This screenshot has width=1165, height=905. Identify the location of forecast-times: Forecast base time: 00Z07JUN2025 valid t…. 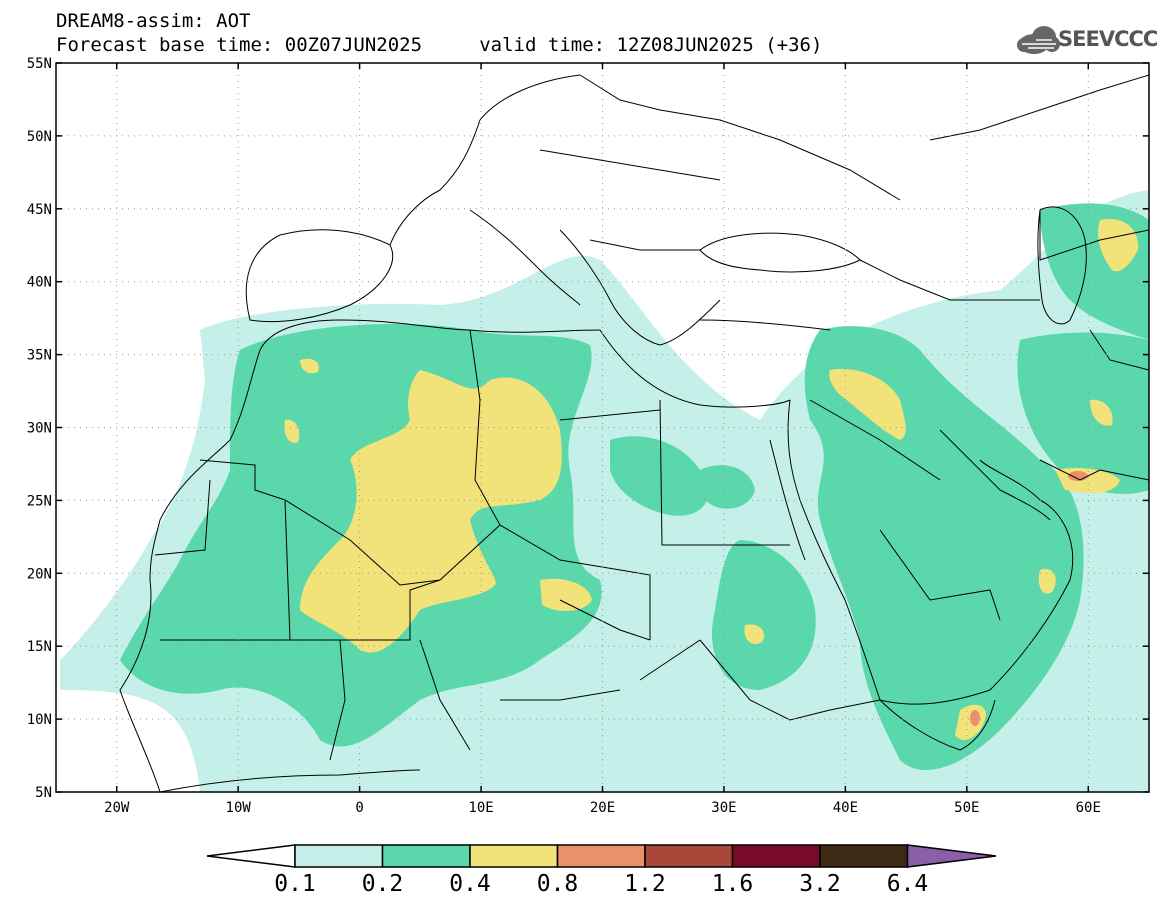
(439, 45).